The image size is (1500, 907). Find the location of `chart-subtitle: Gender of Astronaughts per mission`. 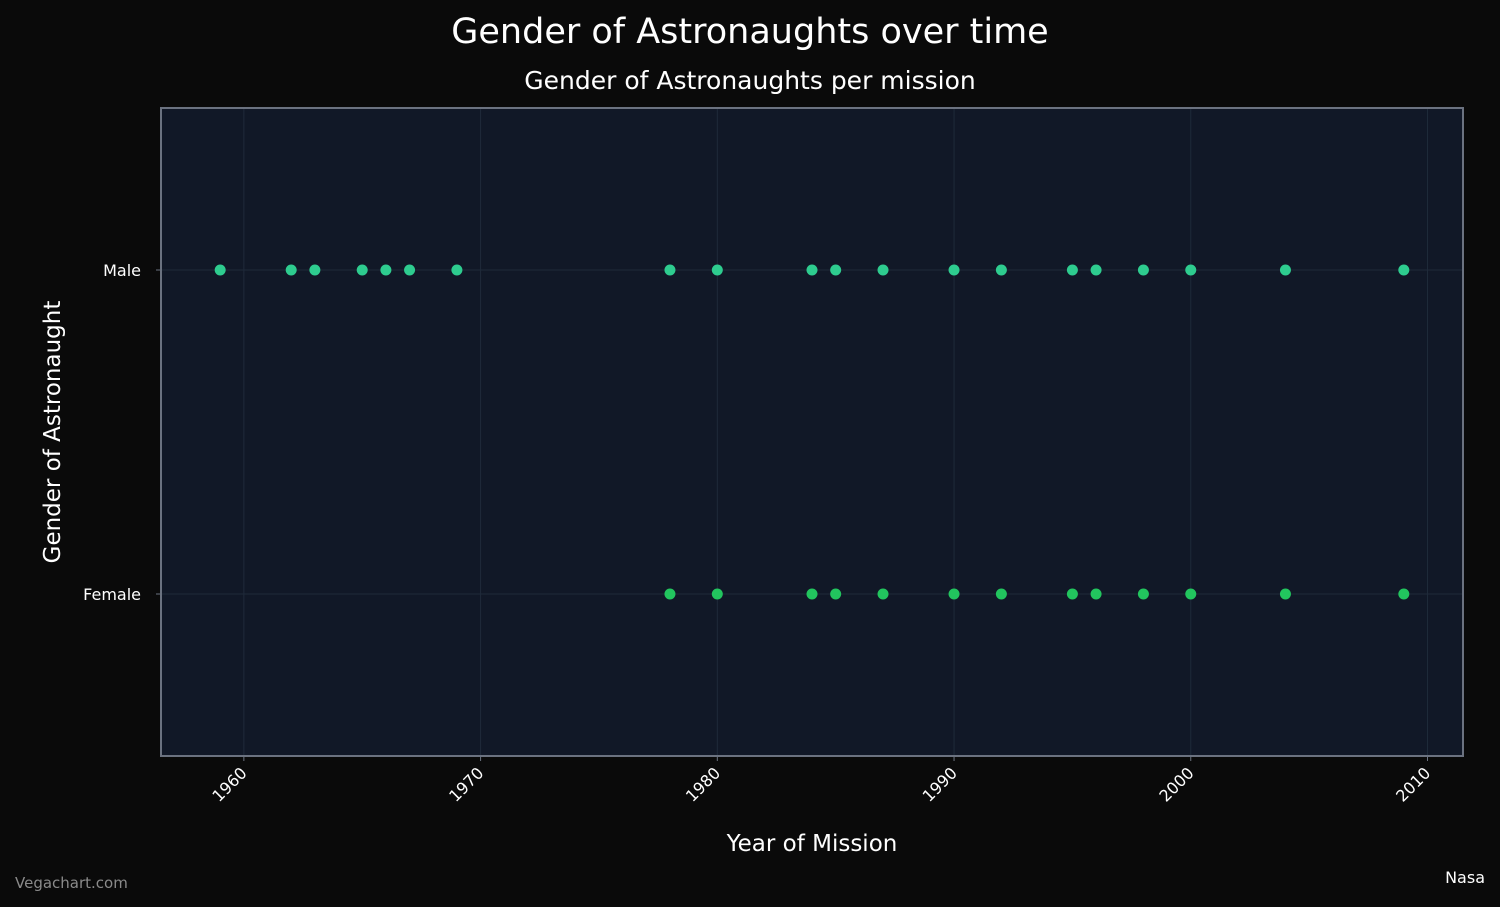

chart-subtitle: Gender of Astronaughts per mission is located at coordinates (749, 80).